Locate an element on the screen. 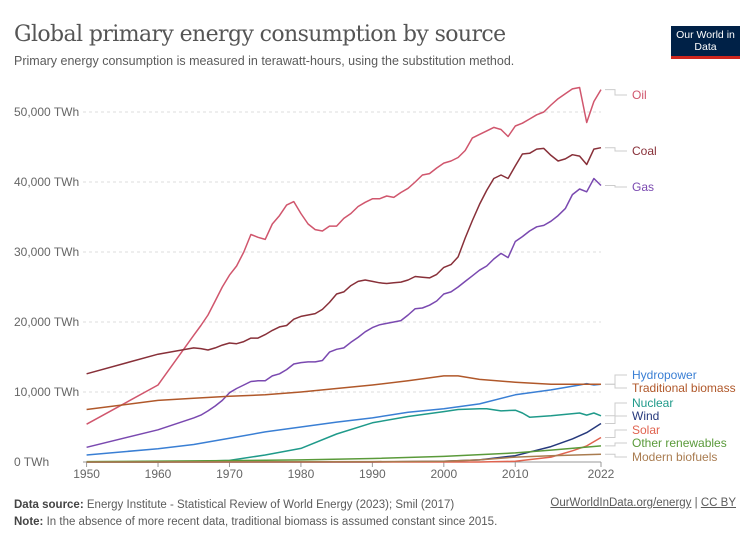 The width and height of the screenshot is (750, 550). legend-label: Nuclear is located at coordinates (652, 403).